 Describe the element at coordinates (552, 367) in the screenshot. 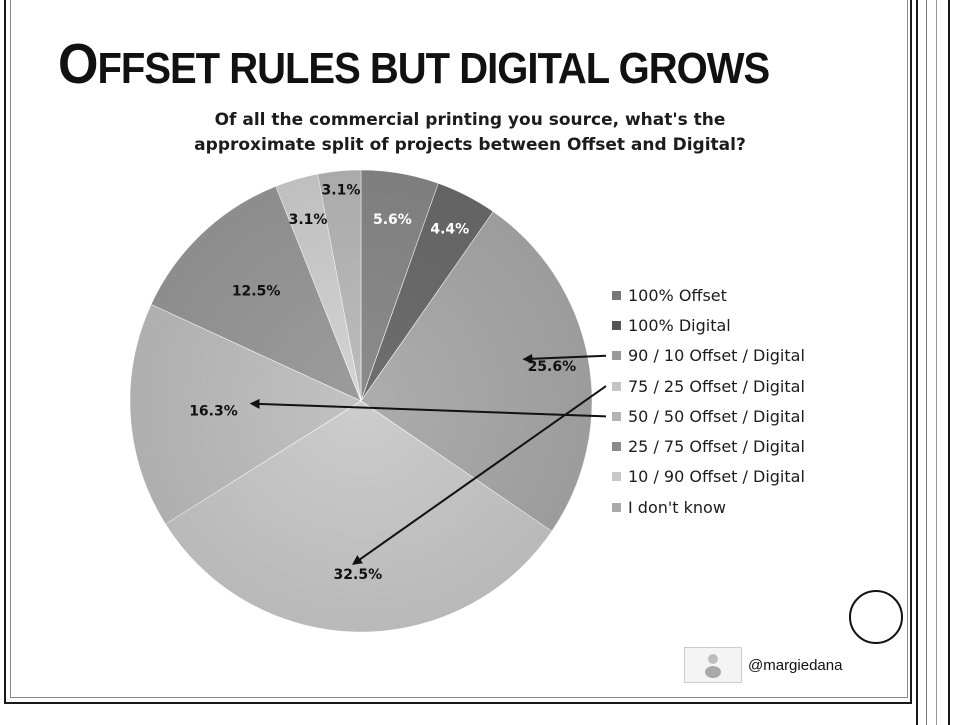

I see `slice-value-label: 25.6%` at that location.